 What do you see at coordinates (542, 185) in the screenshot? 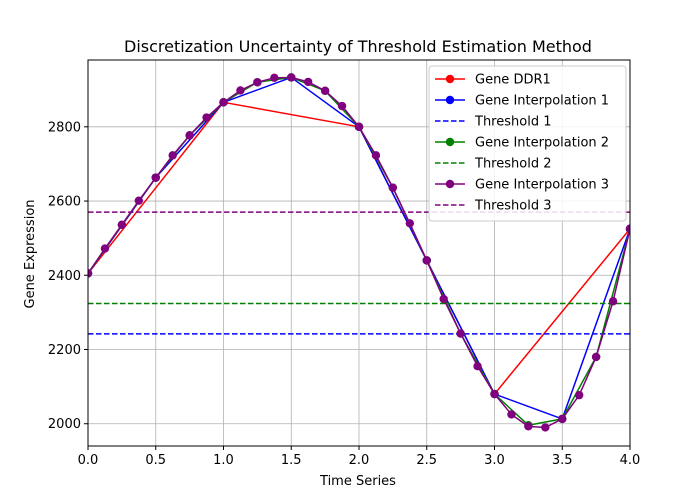
I see `legend-label: Gene Interpolation 3` at bounding box center [542, 185].